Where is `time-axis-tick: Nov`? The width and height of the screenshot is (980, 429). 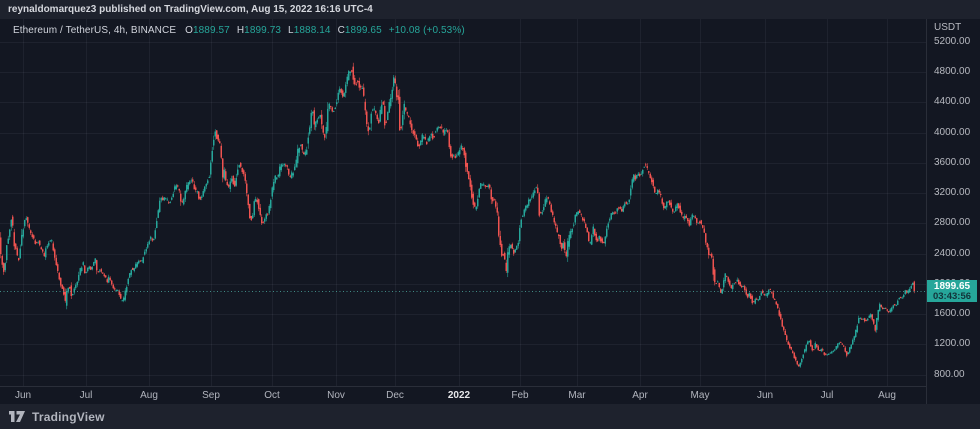
time-axis-tick: Nov is located at coordinates (336, 395).